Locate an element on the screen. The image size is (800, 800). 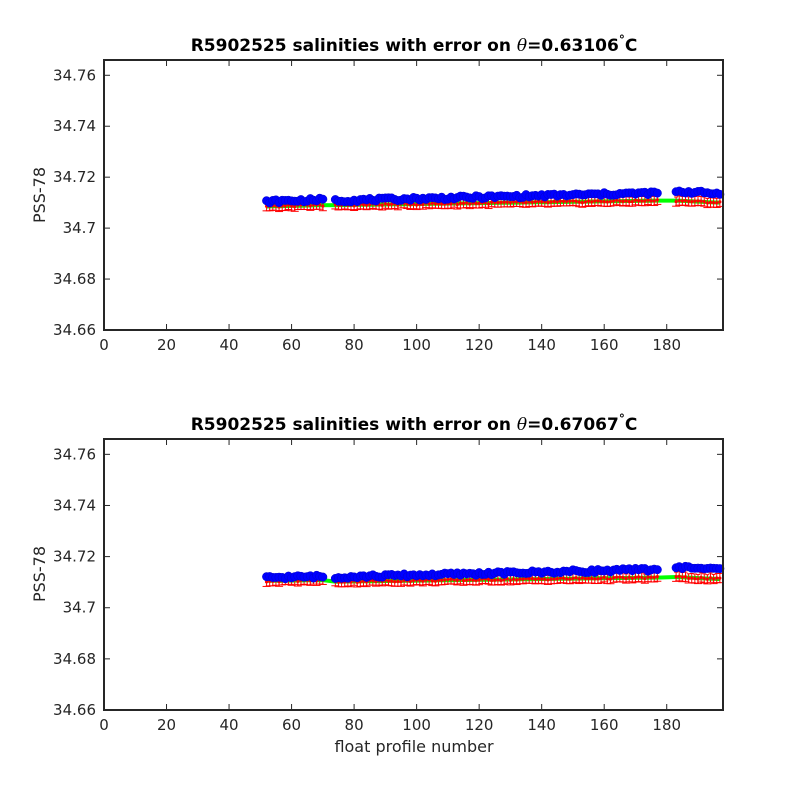
x-tick-label: 0 is located at coordinates (104, 345).